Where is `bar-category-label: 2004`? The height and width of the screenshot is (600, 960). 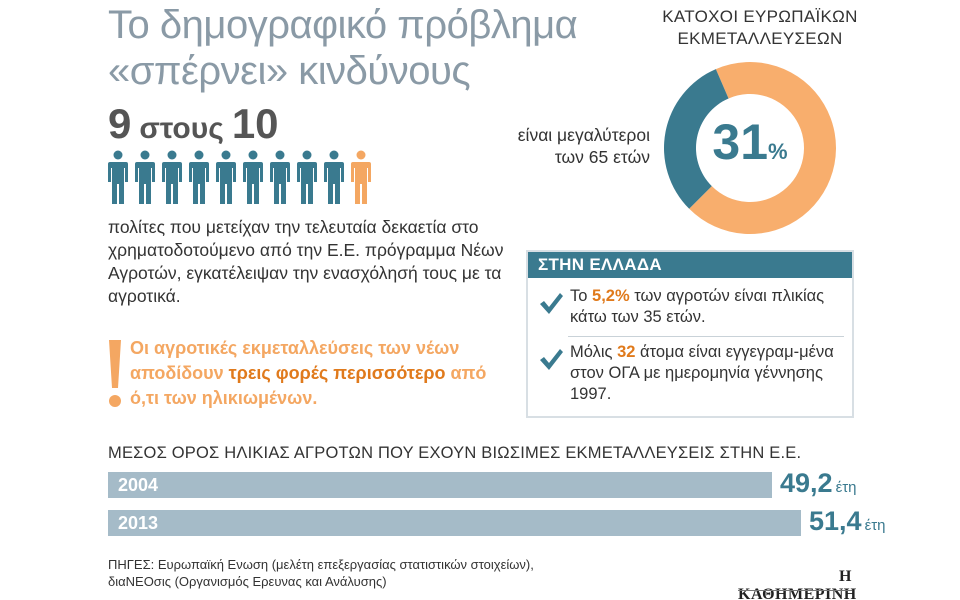
bar-category-label: 2004 is located at coordinates (138, 485).